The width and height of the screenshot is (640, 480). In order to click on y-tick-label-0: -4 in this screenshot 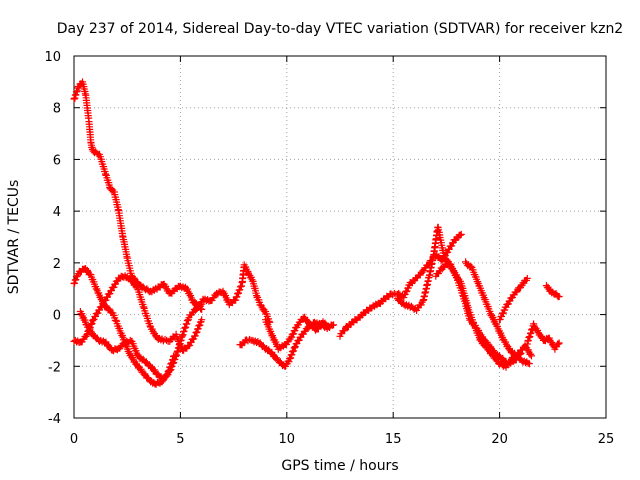, I will do `click(54, 419)`.